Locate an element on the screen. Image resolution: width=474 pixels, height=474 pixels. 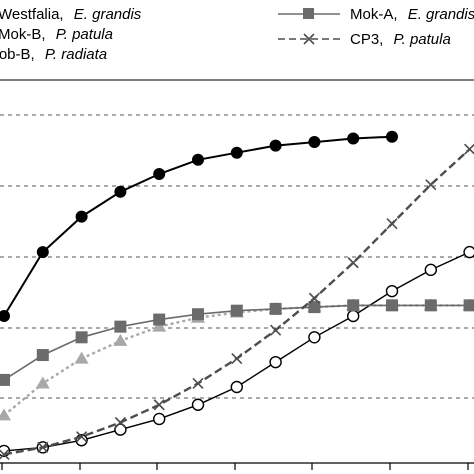
legend-entry-3-site: Rob-B, is located at coordinates (17, 54).